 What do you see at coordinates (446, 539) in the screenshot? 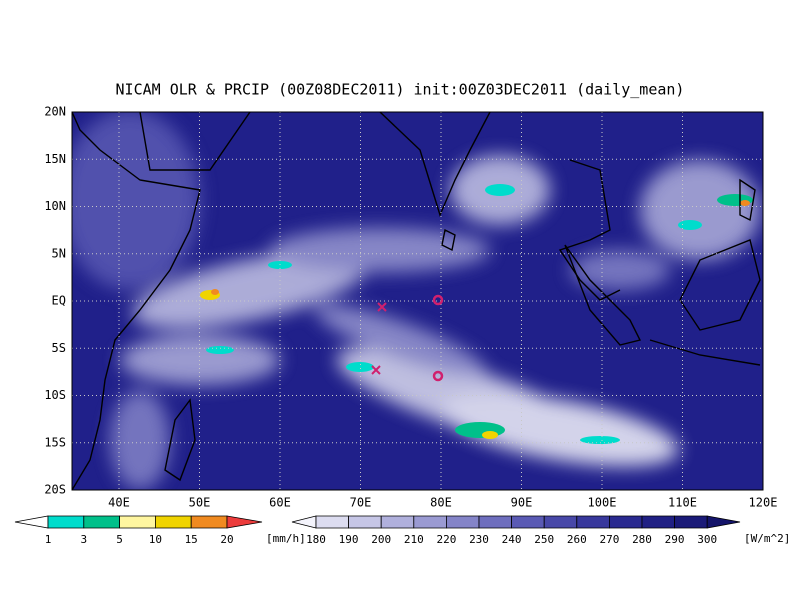
I see `colorbar-label: 220` at bounding box center [446, 539].